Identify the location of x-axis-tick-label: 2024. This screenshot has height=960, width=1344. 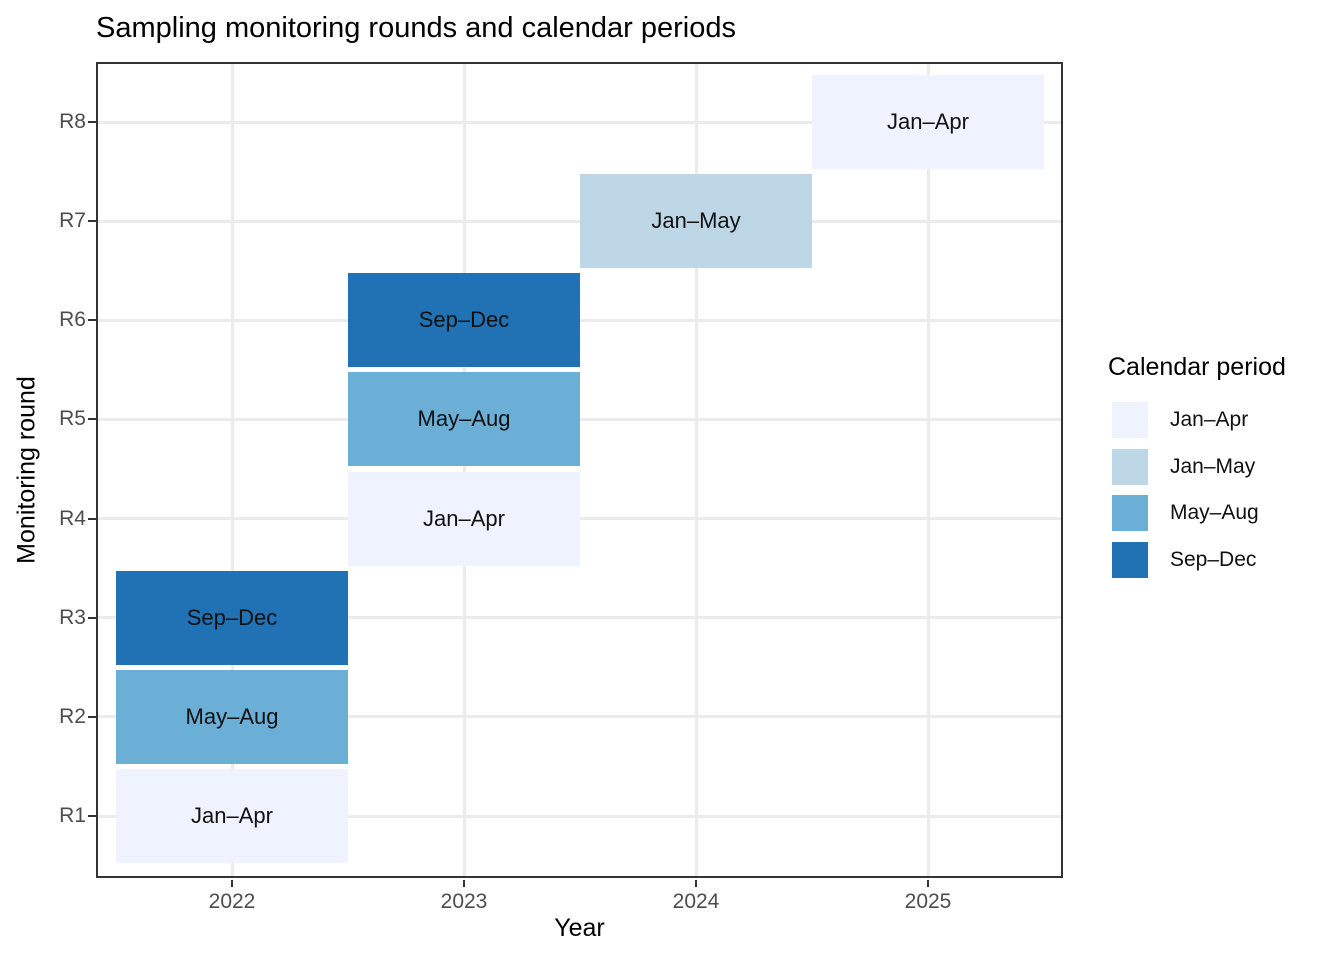
(696, 901).